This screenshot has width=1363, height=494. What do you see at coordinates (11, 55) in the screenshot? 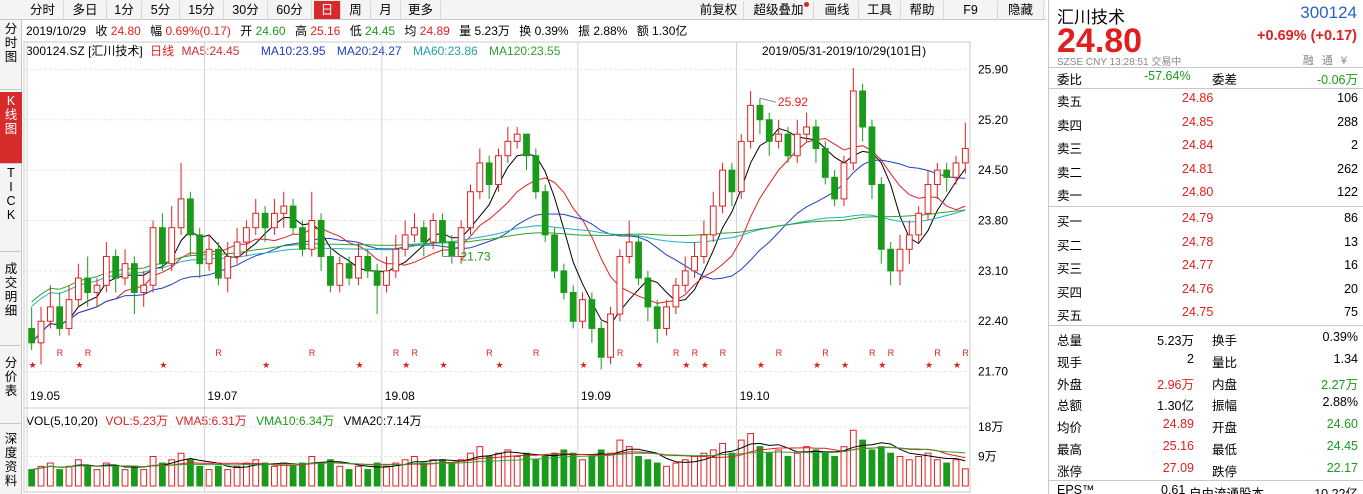
I see `vtab-fenshi: 分时图` at bounding box center [11, 55].